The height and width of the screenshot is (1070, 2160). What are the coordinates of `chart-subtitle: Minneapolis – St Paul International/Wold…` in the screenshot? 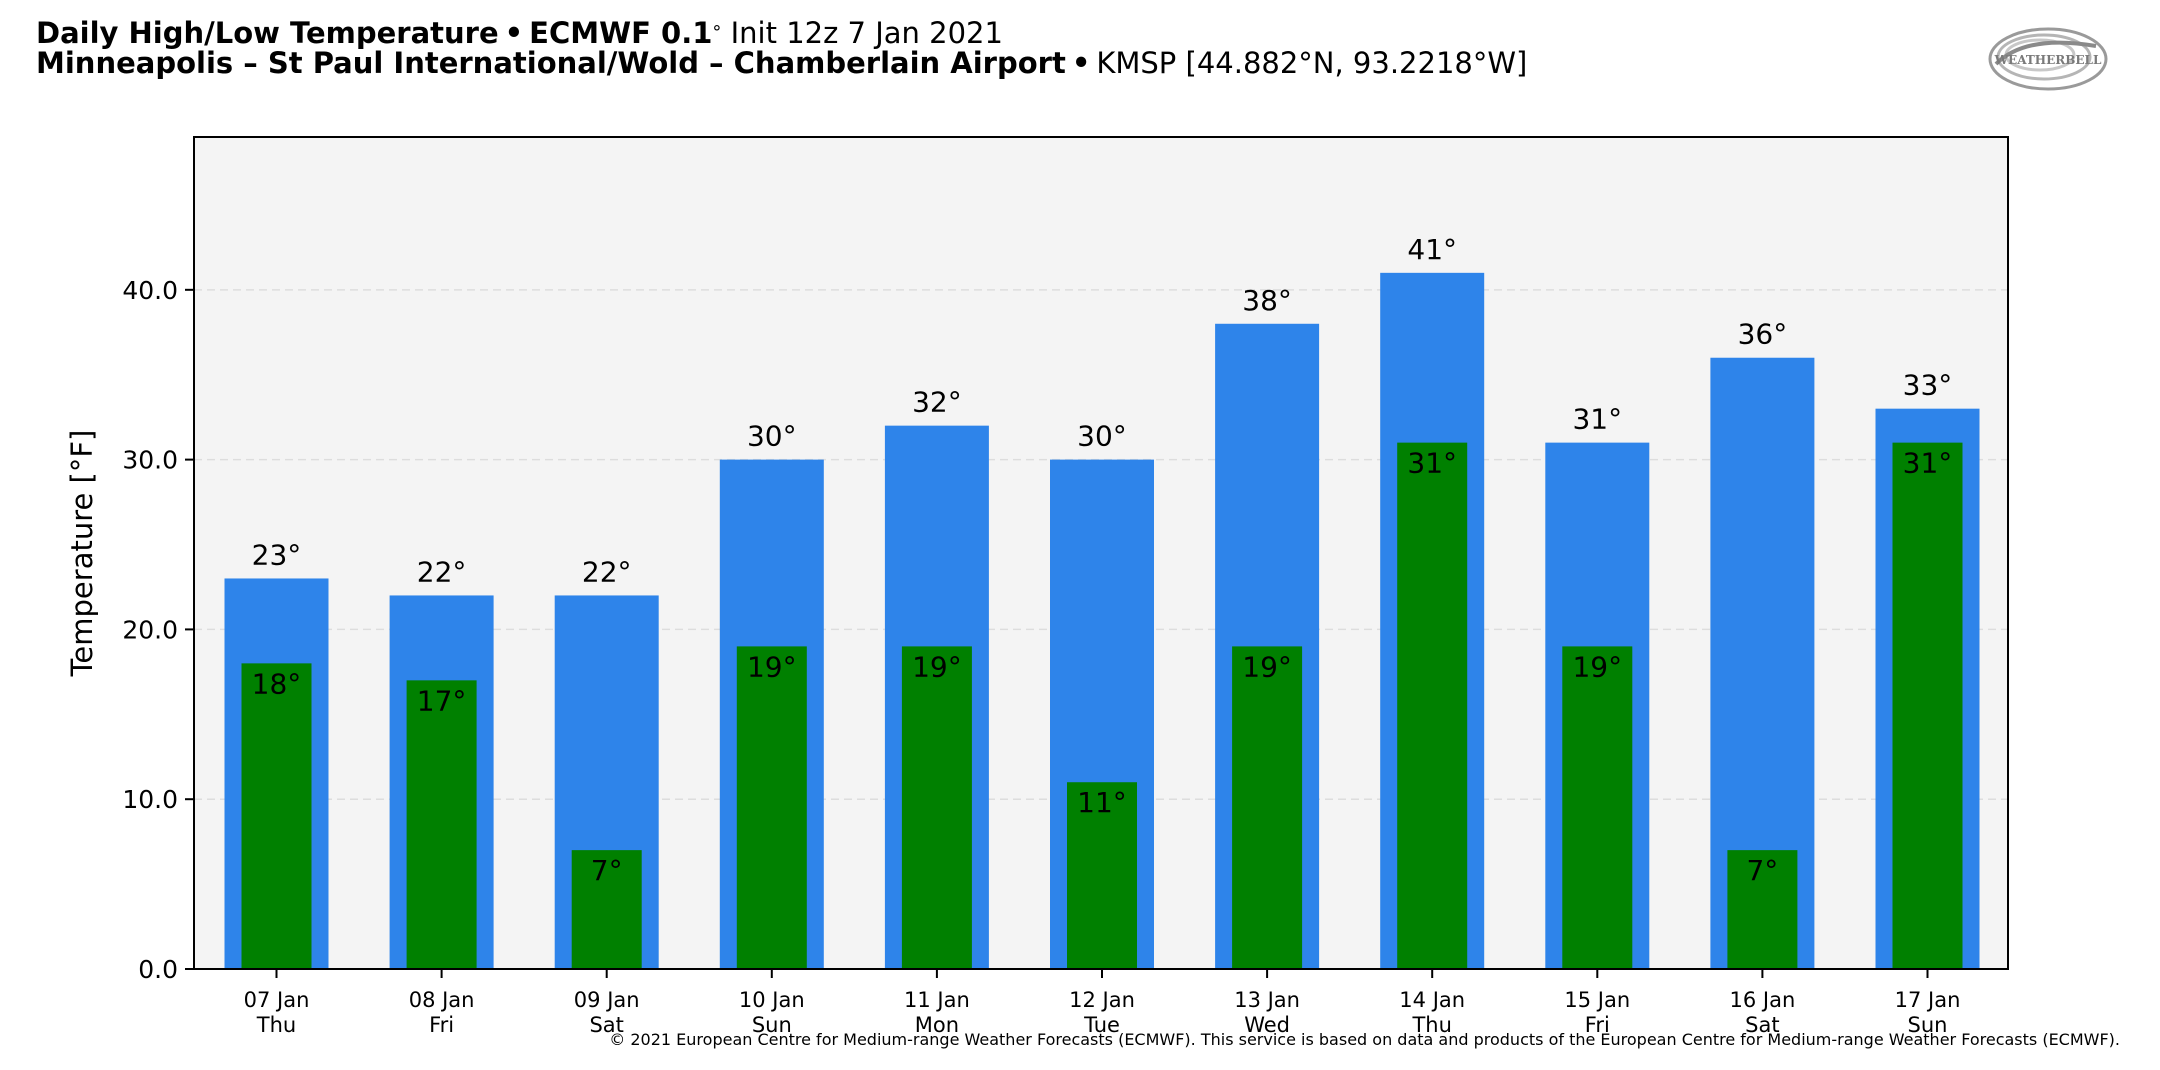 It's located at (781, 63).